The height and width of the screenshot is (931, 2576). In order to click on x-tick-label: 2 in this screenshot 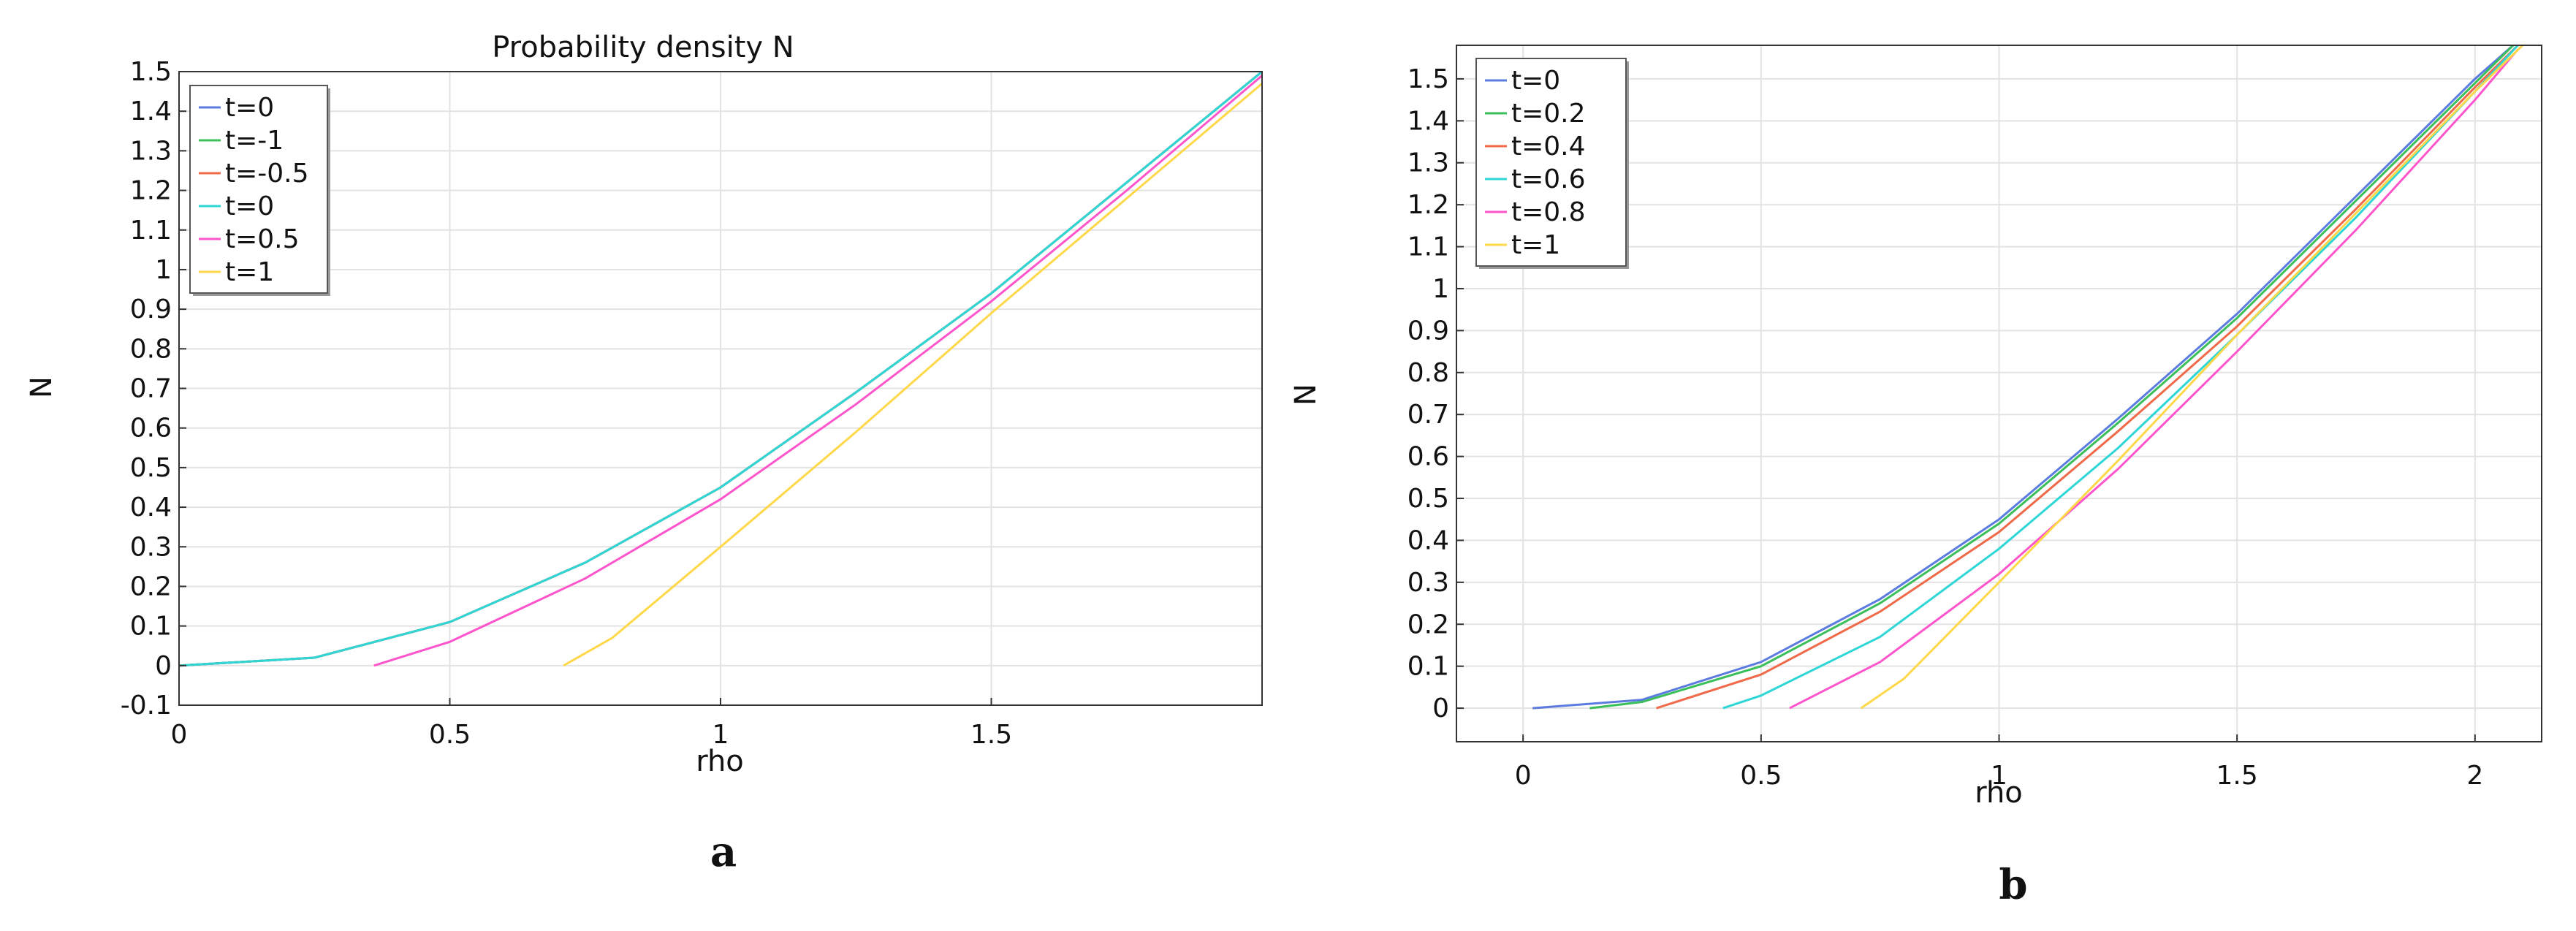, I will do `click(2474, 776)`.